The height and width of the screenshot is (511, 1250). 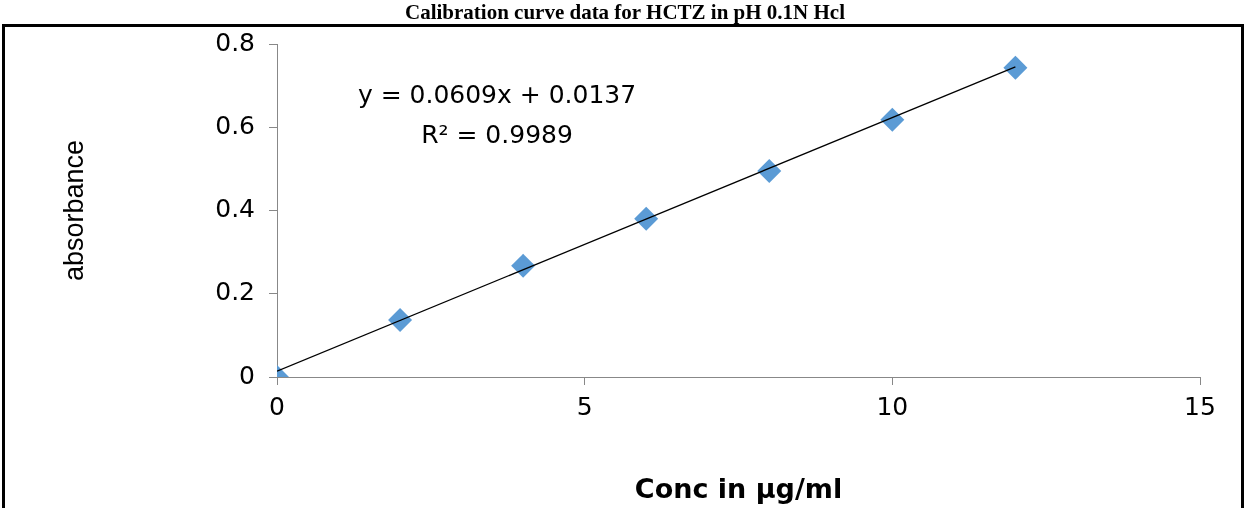 What do you see at coordinates (73, 210) in the screenshot?
I see `y-axis-title: absorbance` at bounding box center [73, 210].